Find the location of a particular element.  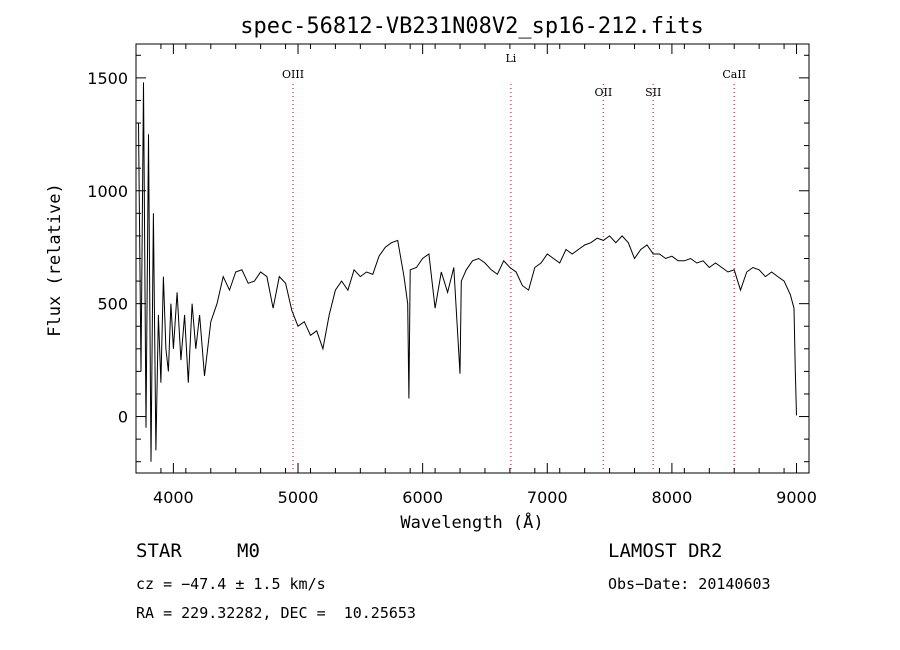

obs-date-text: Obs−Date: 20140603 is located at coordinates (689, 584).